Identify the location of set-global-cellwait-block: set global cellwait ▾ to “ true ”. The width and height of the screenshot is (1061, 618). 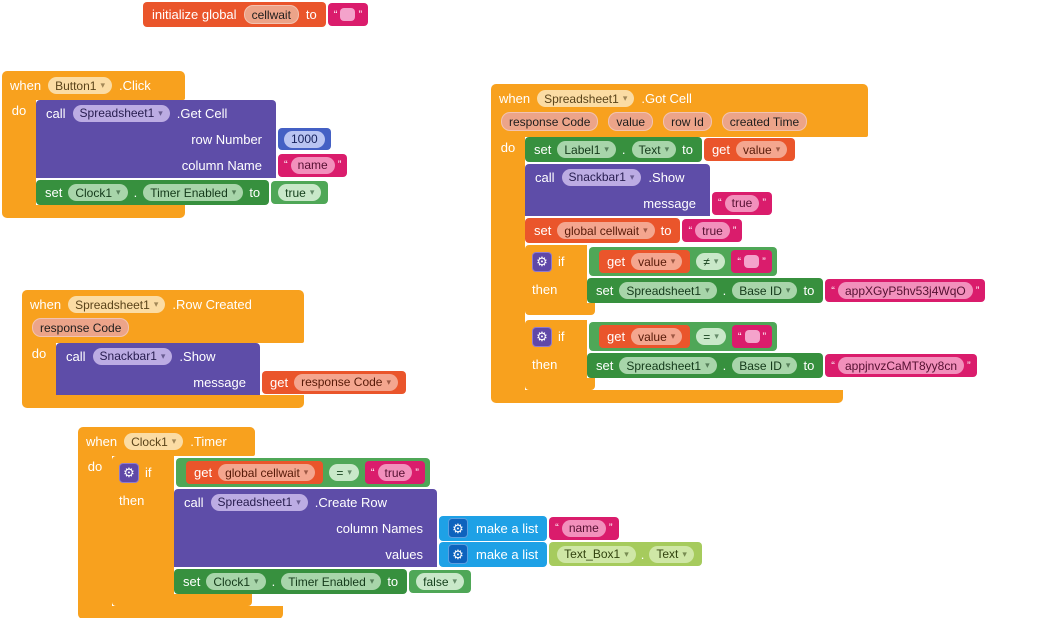
(634, 230).